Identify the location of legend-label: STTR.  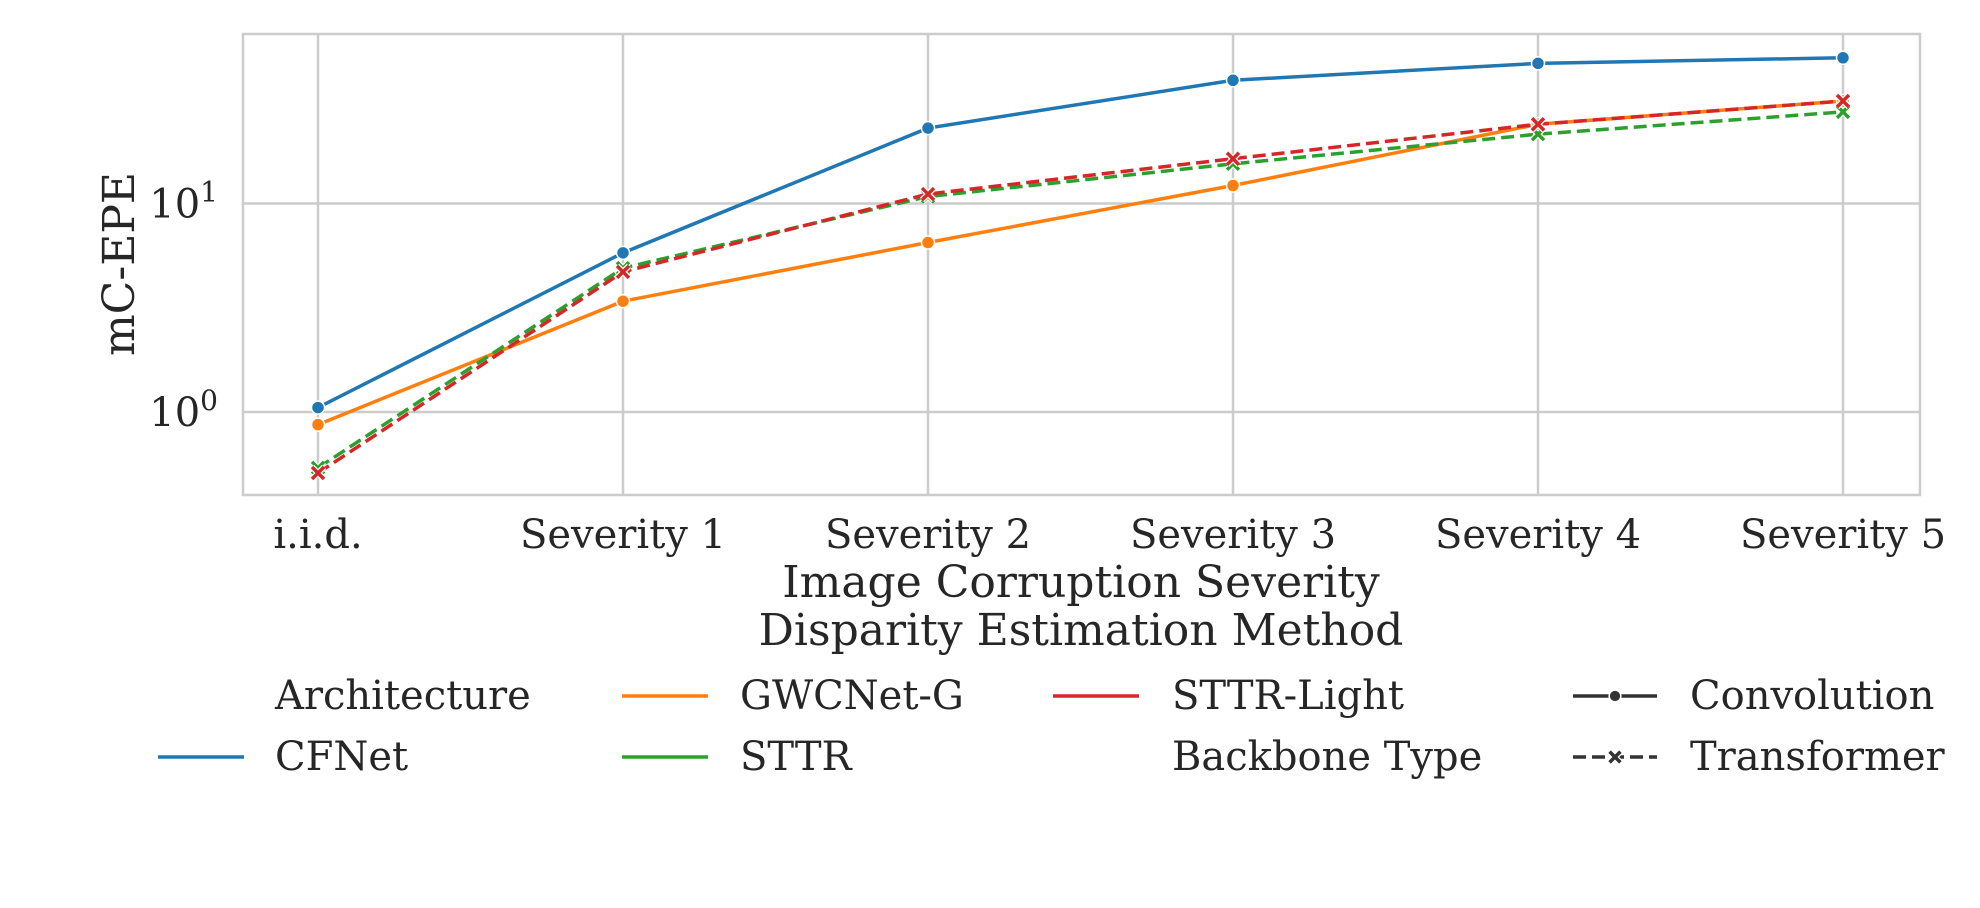
(797, 757).